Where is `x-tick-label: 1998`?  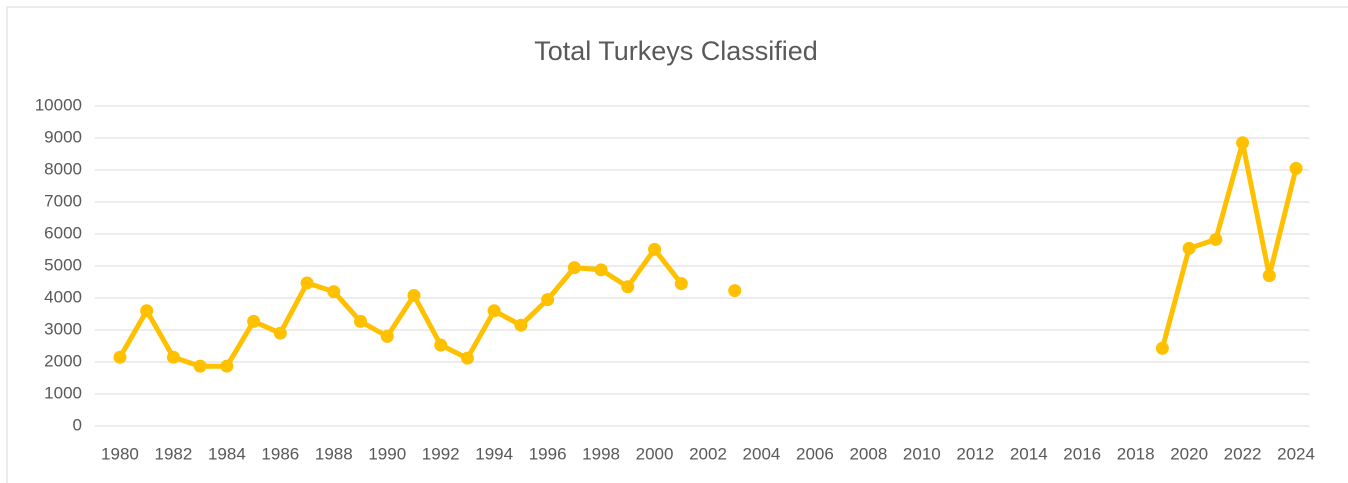
x-tick-label: 1998 is located at coordinates (601, 453).